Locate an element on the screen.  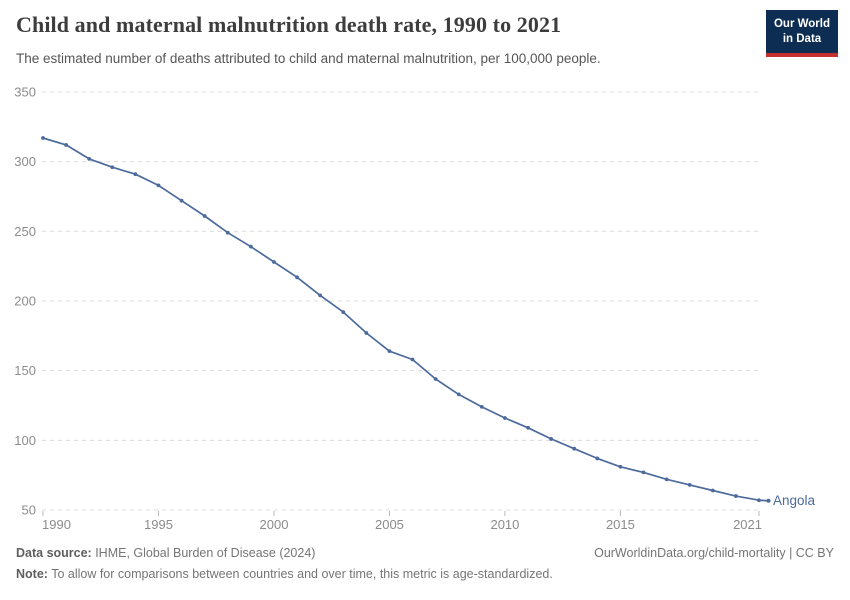
x-axis-tick-label: 1995 is located at coordinates (158, 524).